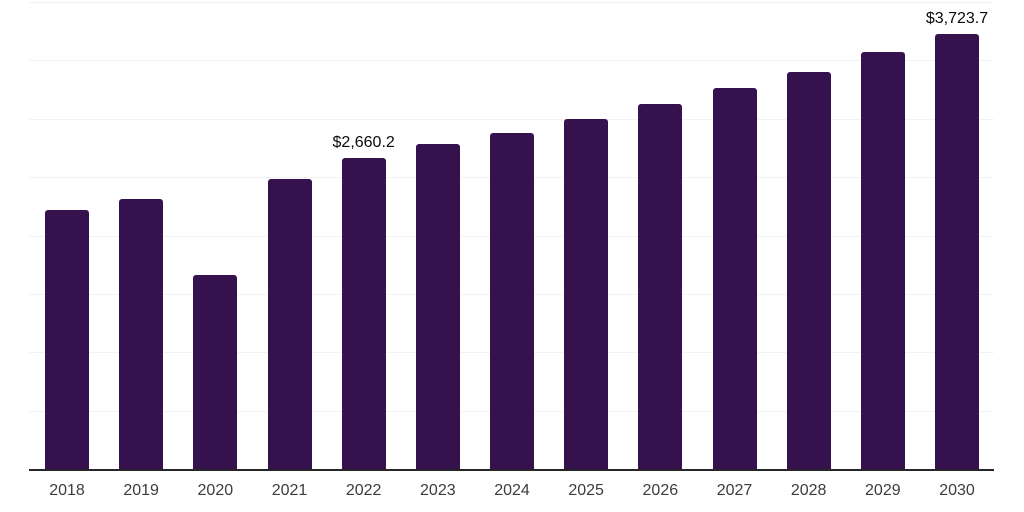 The height and width of the screenshot is (512, 1024). I want to click on bar-2022, so click(363, 313).